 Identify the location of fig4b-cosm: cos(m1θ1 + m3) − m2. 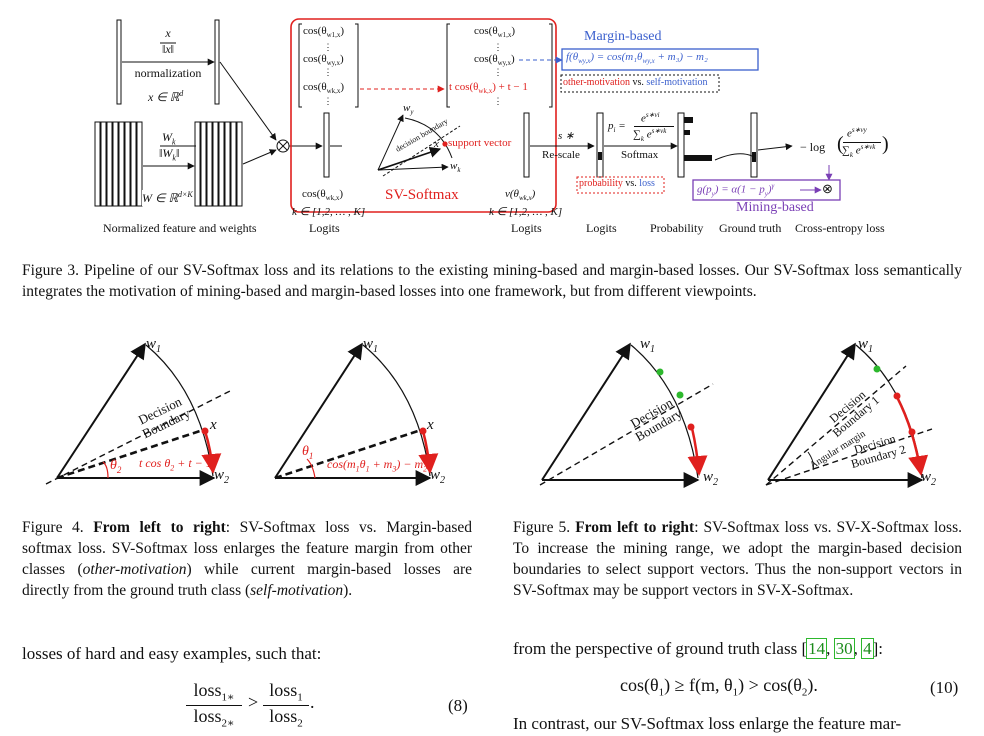
(377, 465).